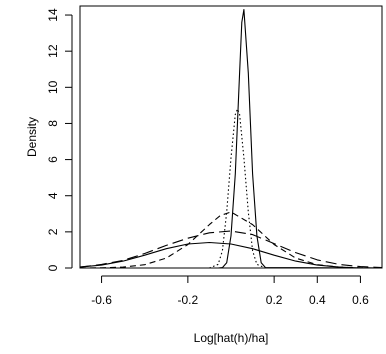 This screenshot has height=354, width=386. What do you see at coordinates (53, 87) in the screenshot?
I see `y-tick-label: 10` at bounding box center [53, 87].